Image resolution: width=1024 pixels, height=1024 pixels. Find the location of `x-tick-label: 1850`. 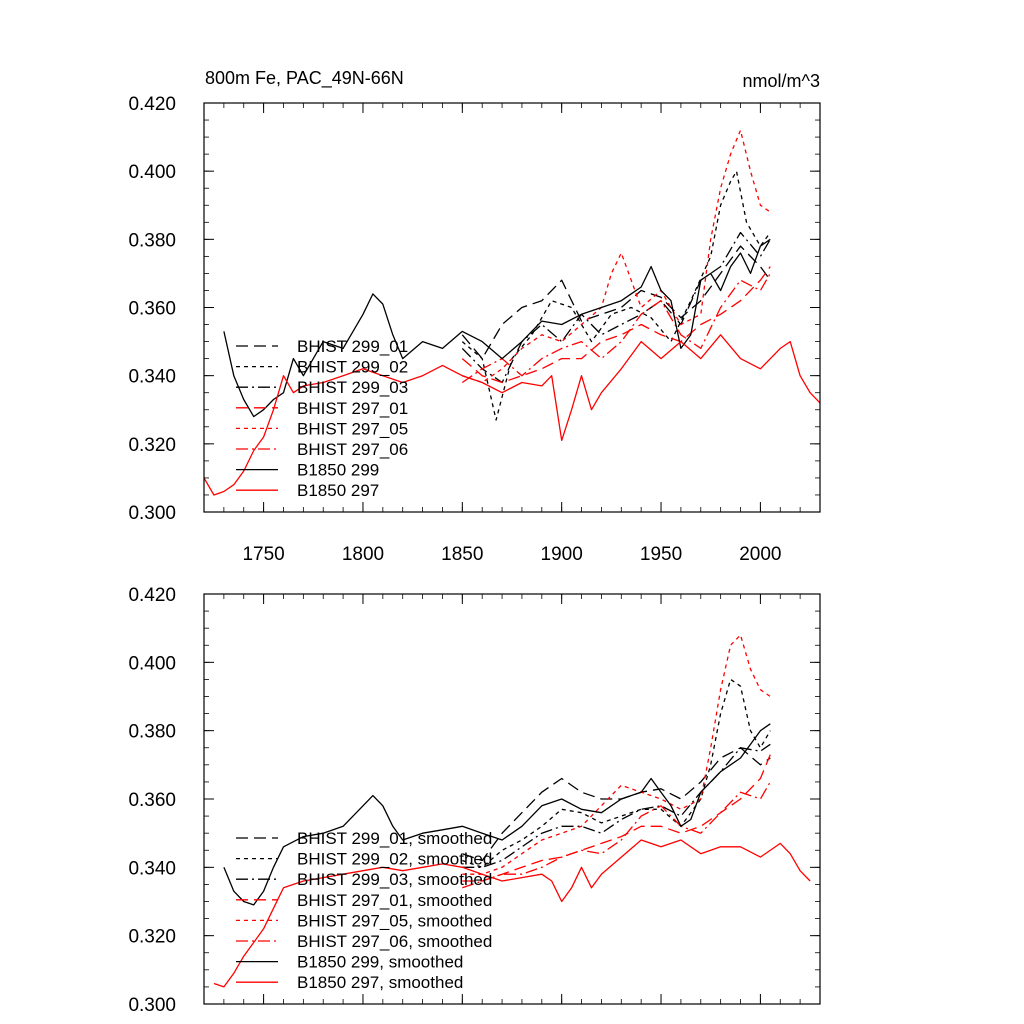

x-tick-label: 1850 is located at coordinates (462, 554).